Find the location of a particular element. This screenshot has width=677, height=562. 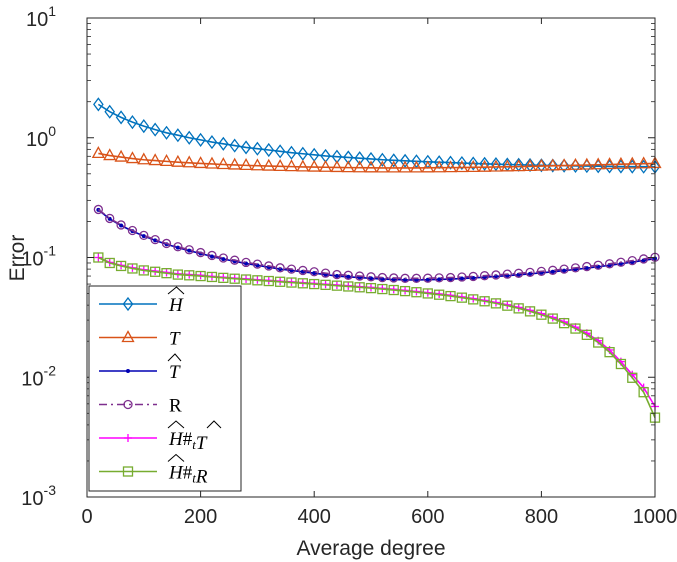

series-triangle is located at coordinates (376, 159).